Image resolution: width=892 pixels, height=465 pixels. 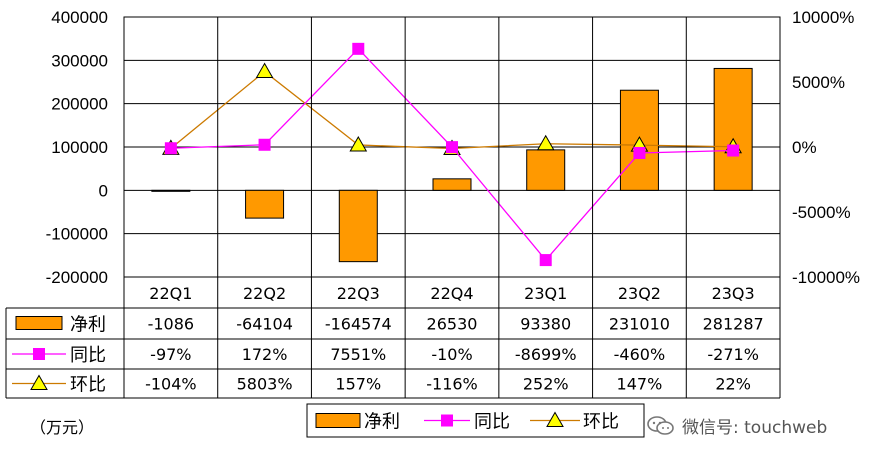 I want to click on data-label: -164574, so click(x=358, y=324).